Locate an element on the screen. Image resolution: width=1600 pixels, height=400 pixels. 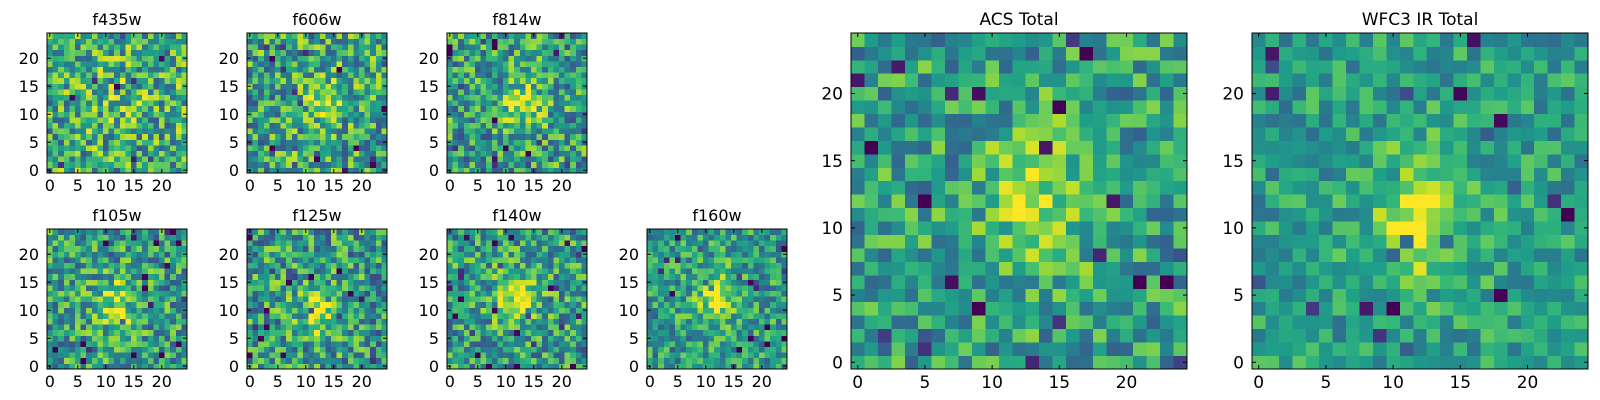
x-tick-label: 15 is located at coordinates (334, 185).